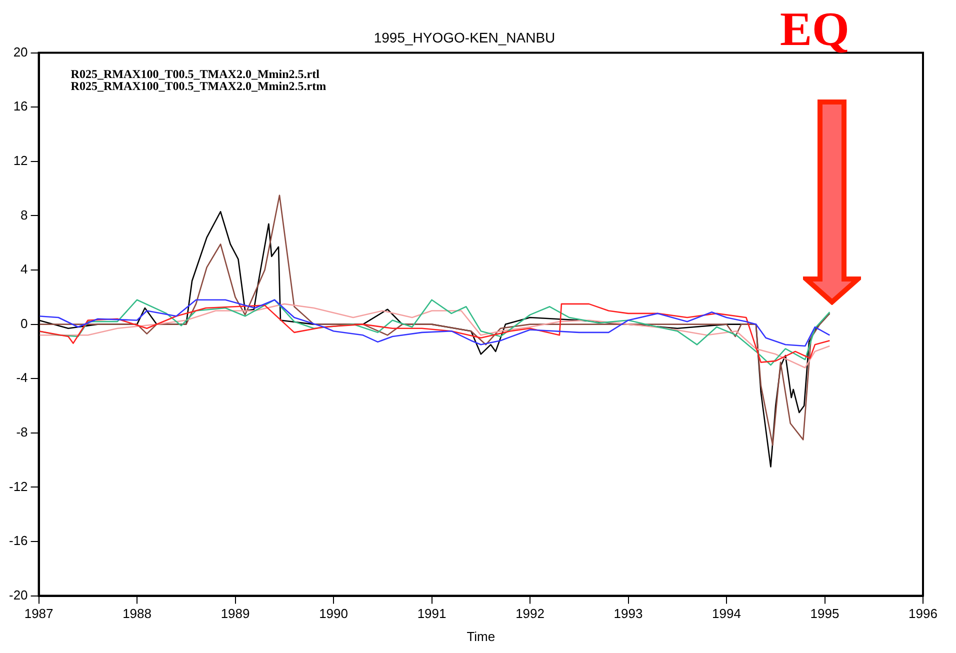  What do you see at coordinates (18, 594) in the screenshot?
I see `y-tick-label: -20` at bounding box center [18, 594].